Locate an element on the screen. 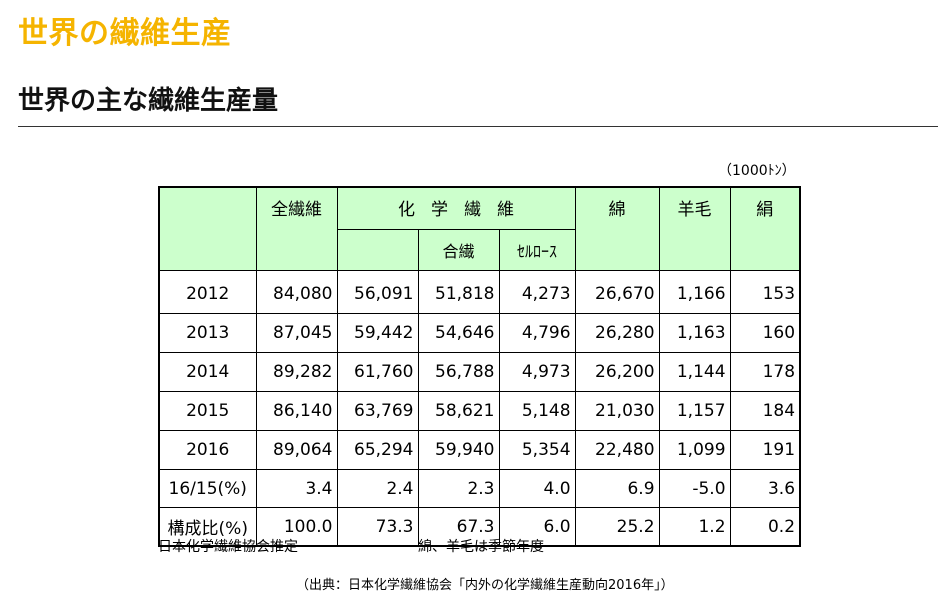  chemical-cell: 2.4 is located at coordinates (377, 488).